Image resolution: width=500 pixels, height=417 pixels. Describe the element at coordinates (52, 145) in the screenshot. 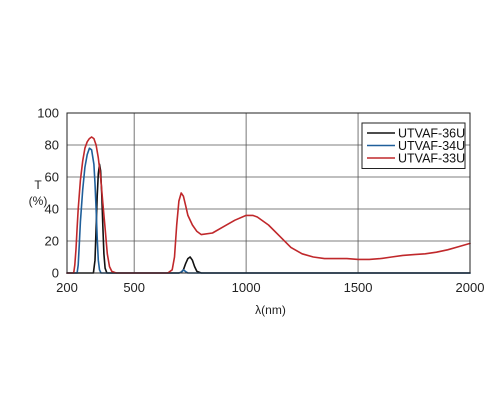

I see `y-tick-label-80: 80` at that location.